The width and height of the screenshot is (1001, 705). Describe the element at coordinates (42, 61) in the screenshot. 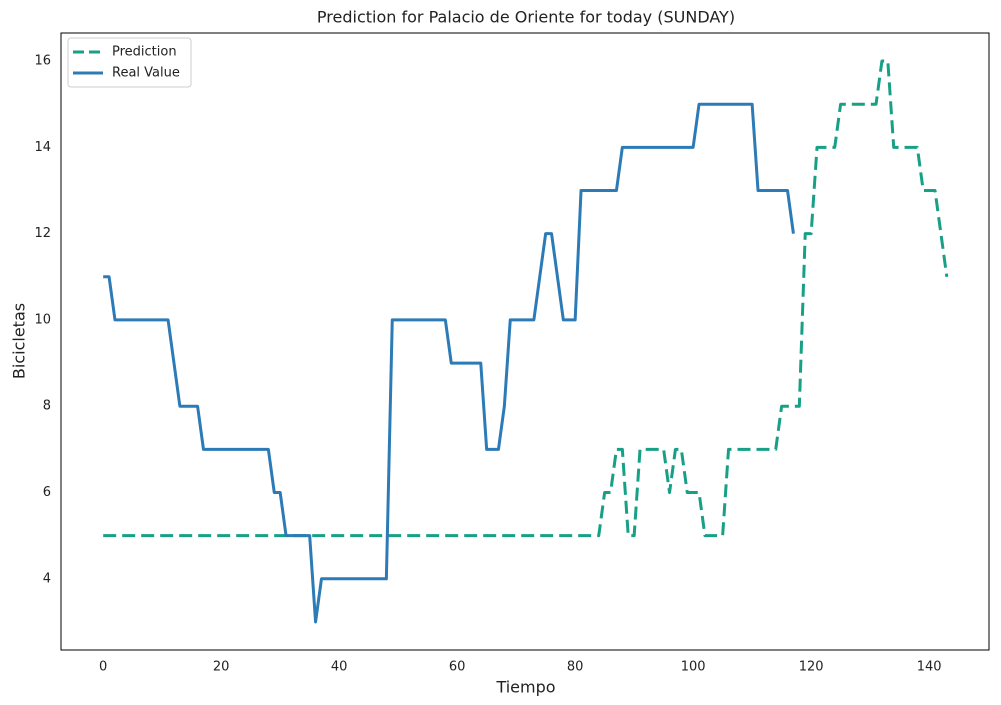

I see `y-tick-label: 16` at that location.